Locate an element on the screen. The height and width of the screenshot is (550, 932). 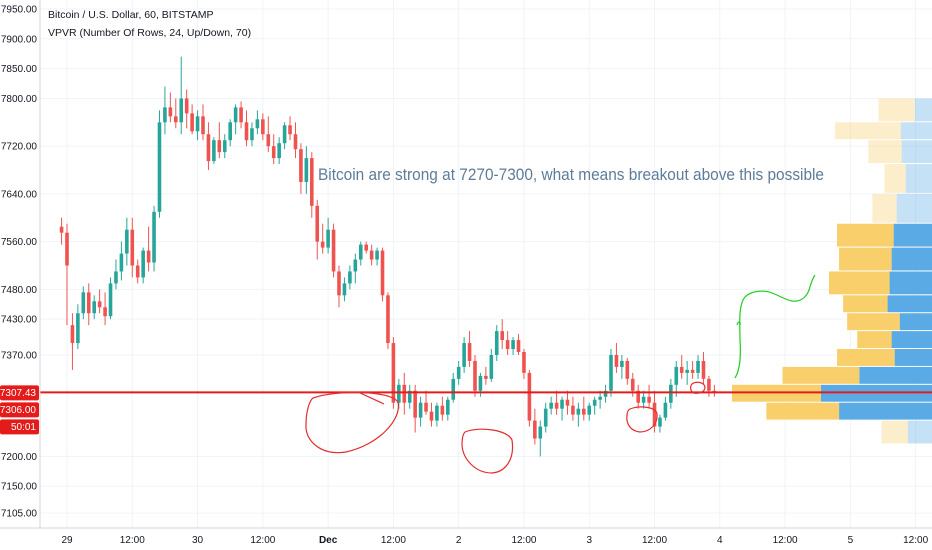
time-tick-label: 29 is located at coordinates (67, 540).